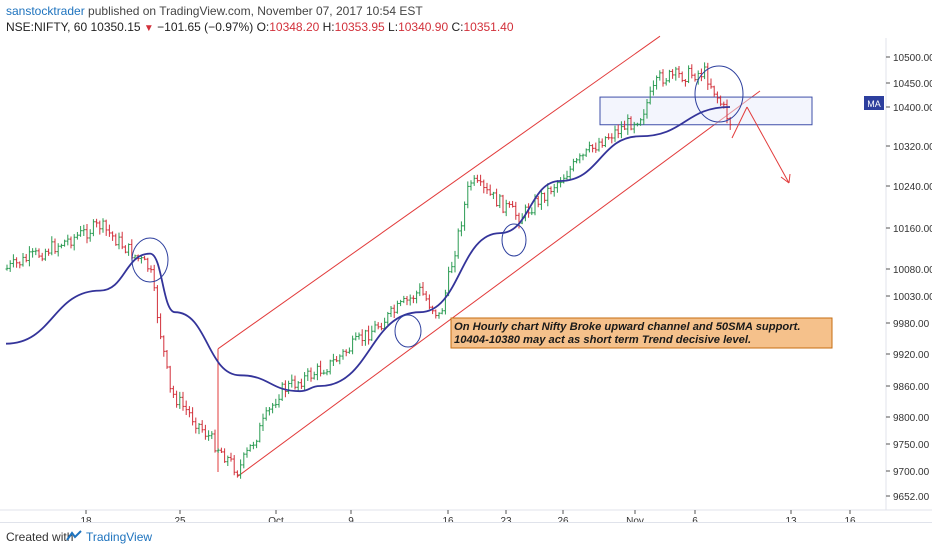 This screenshot has width=932, height=551. Describe the element at coordinates (40, 537) in the screenshot. I see `created-with-label: Created with` at that location.